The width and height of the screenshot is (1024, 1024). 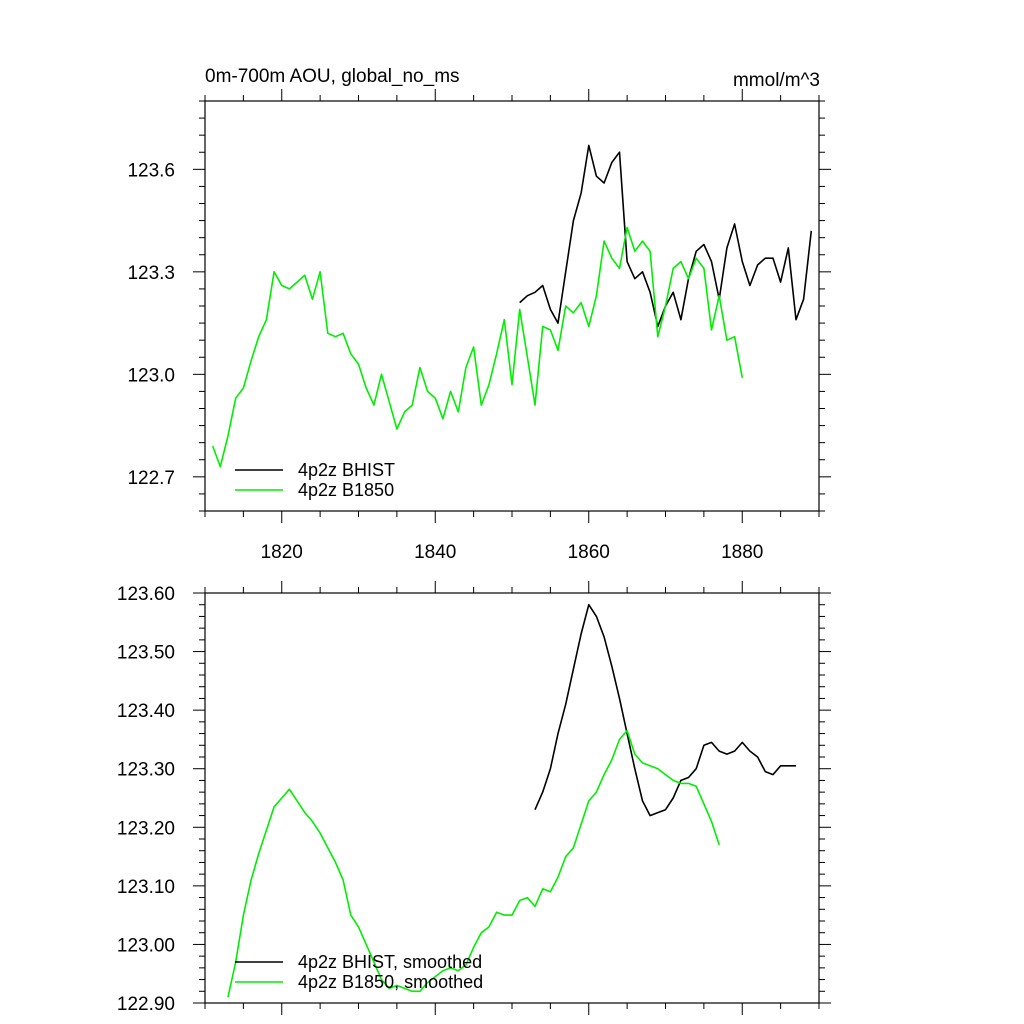 What do you see at coordinates (146, 770) in the screenshot?
I see `y-tick-label: 123.30` at bounding box center [146, 770].